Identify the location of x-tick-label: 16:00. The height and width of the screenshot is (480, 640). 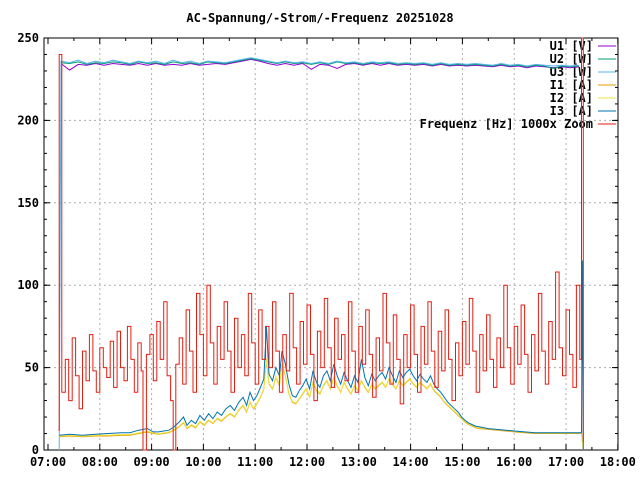
(514, 462).